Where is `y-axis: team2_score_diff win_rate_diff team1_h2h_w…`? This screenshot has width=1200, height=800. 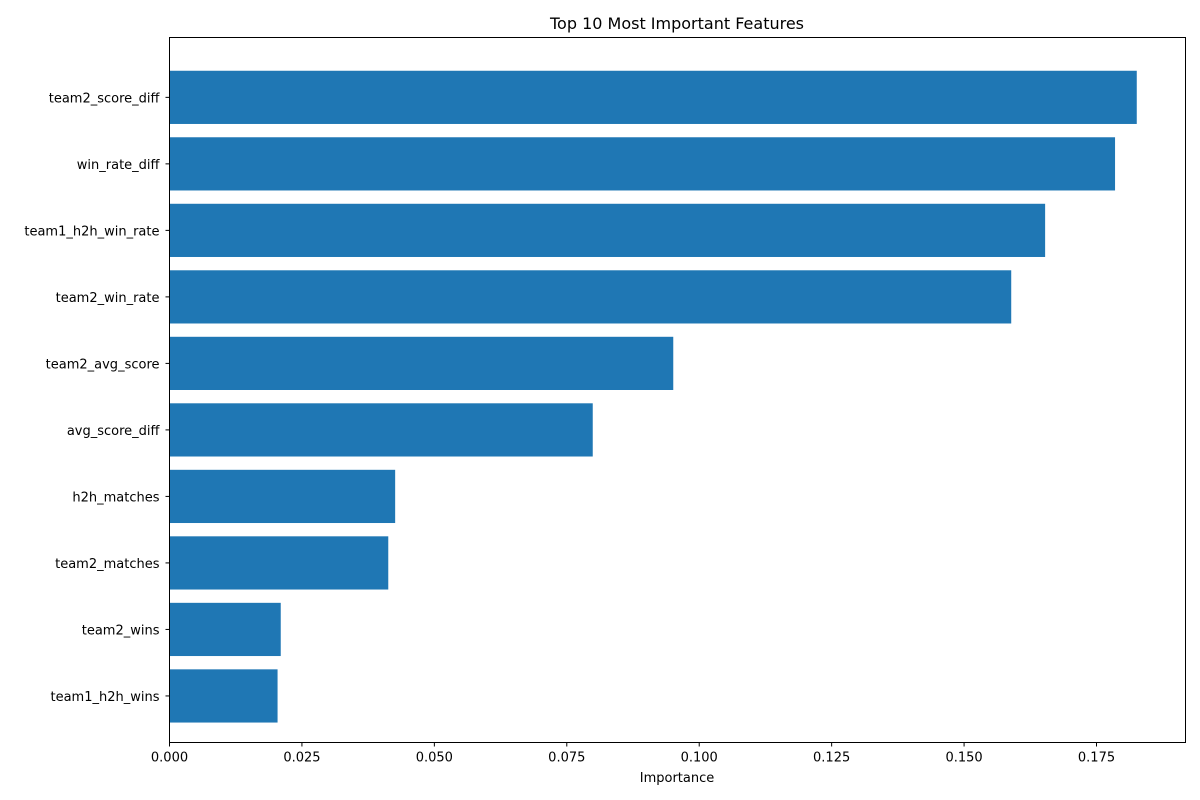 y-axis: team2_score_diff win_rate_diff team1_h2h_w… is located at coordinates (97, 398).